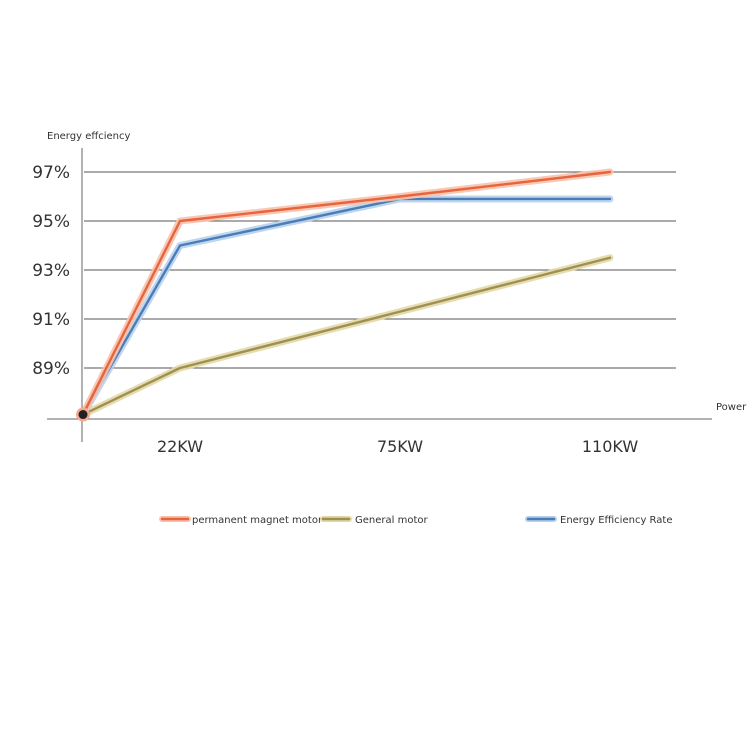 The height and width of the screenshot is (750, 750). What do you see at coordinates (180, 446) in the screenshot?
I see `x-tick-label: 22KW` at bounding box center [180, 446].